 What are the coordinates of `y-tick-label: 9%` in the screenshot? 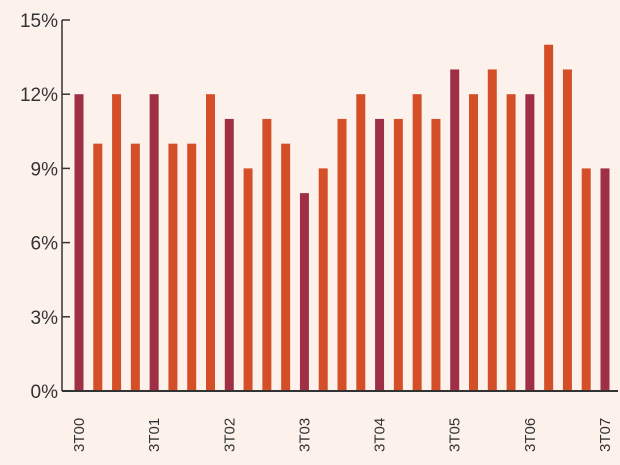 It's located at (45, 169).